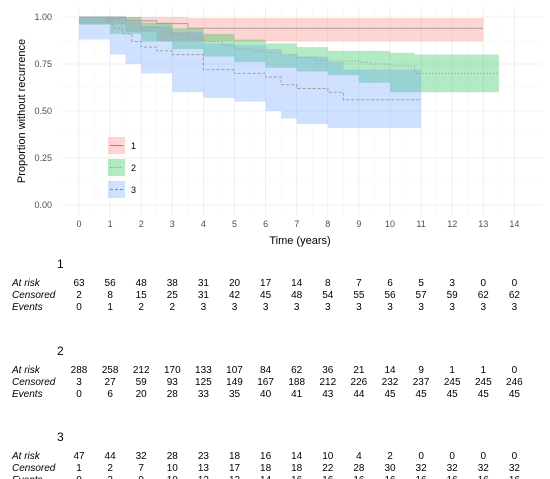 The image size is (550, 479). What do you see at coordinates (297, 394) in the screenshot?
I see `risk-cell: 41` at bounding box center [297, 394].